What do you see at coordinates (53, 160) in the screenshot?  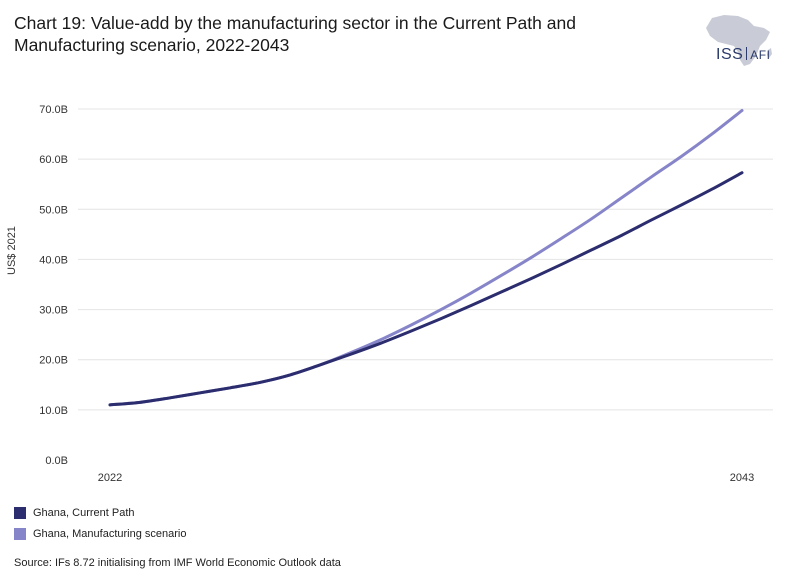 I see `y-tick-label: 60.0B` at bounding box center [53, 160].